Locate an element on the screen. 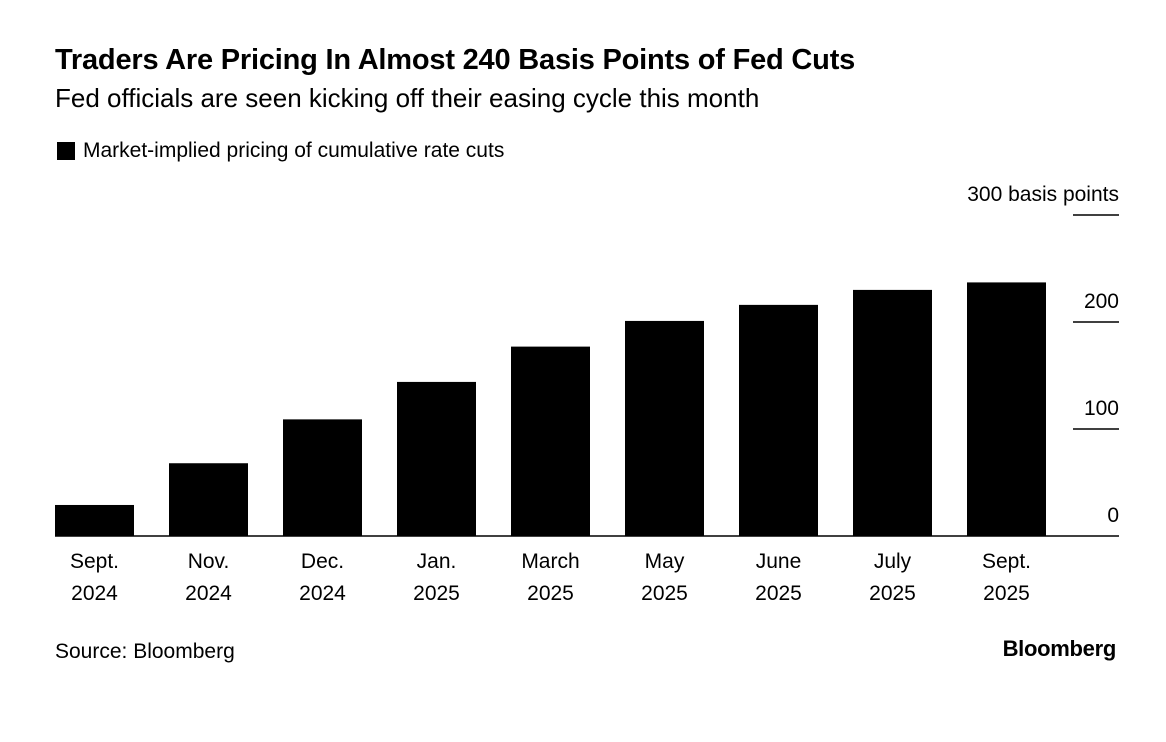 This screenshot has width=1166, height=742. x-tick-label: July 2025 is located at coordinates (892, 577).